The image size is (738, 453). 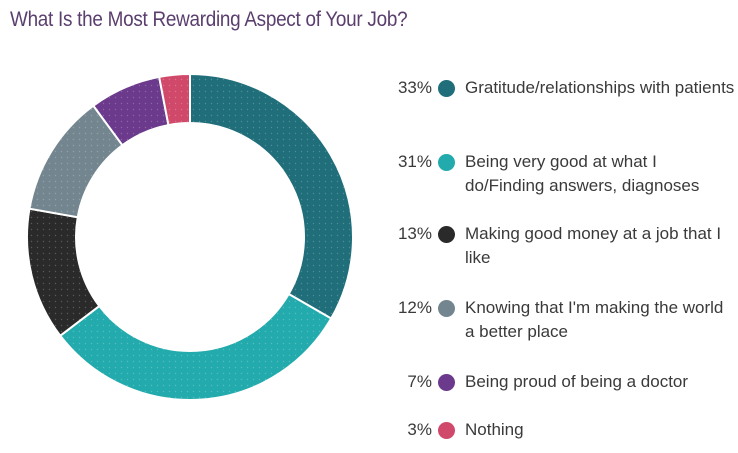 I want to click on legend-percent: 12%, so click(x=414, y=307).